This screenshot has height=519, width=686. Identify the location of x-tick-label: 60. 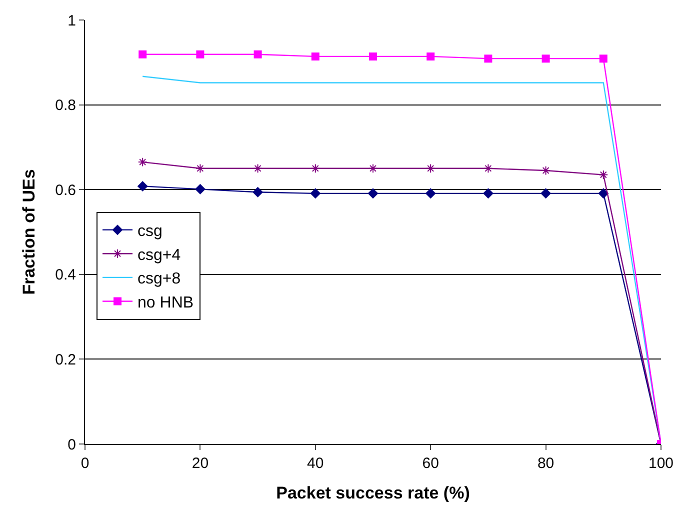
(430, 463).